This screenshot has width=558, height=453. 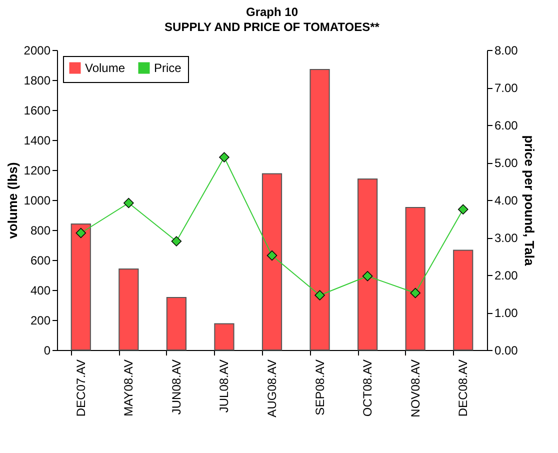 What do you see at coordinates (463, 388) in the screenshot?
I see `x-tick-label: DEC08.AV` at bounding box center [463, 388].